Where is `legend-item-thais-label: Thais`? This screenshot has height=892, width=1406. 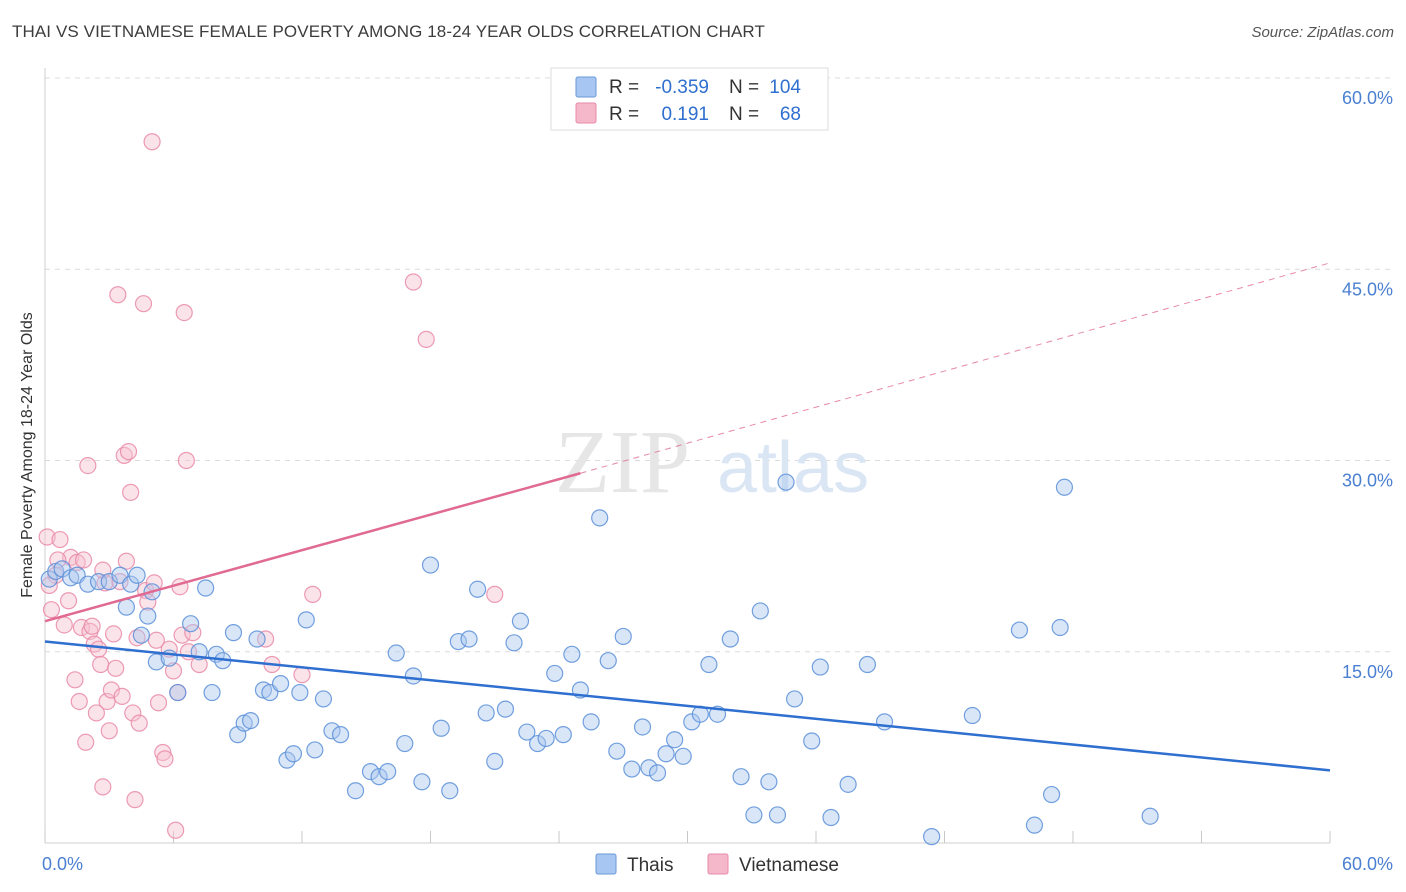 legend-item-thais-label: Thais is located at coordinates (650, 865).